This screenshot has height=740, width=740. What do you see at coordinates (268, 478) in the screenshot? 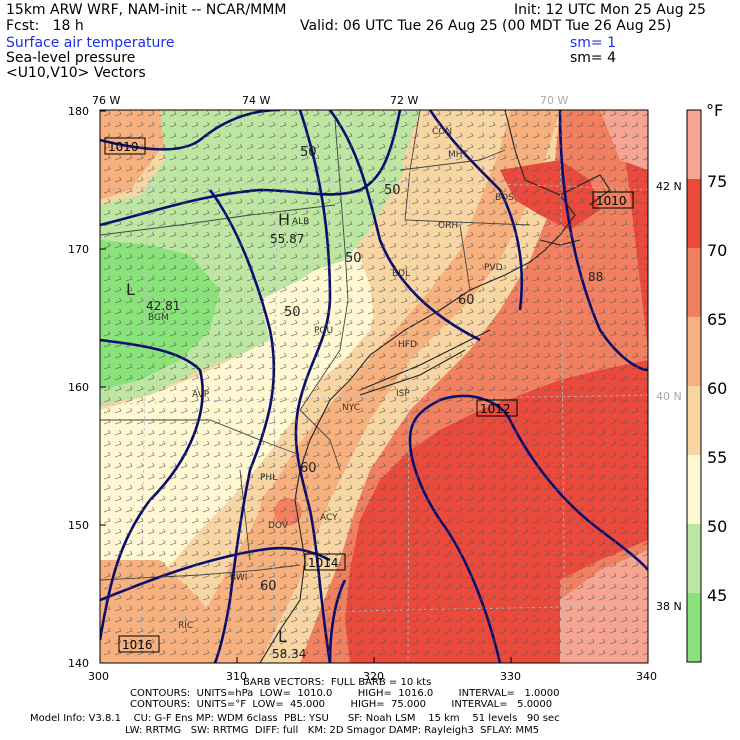
I see `city-phl: PHL` at bounding box center [268, 478].